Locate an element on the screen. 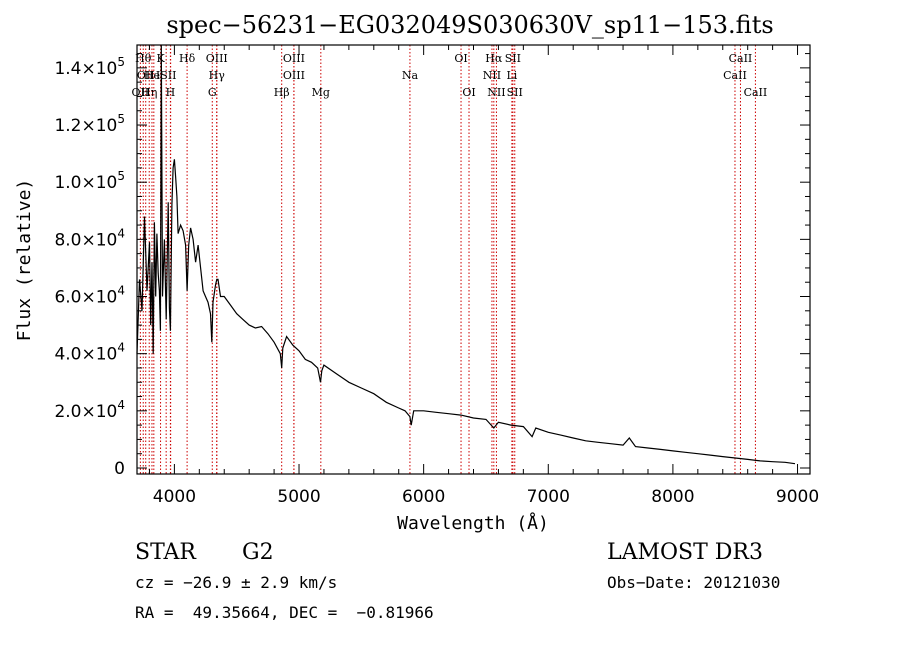  survey-name: LAMOST DR3 is located at coordinates (685, 552).